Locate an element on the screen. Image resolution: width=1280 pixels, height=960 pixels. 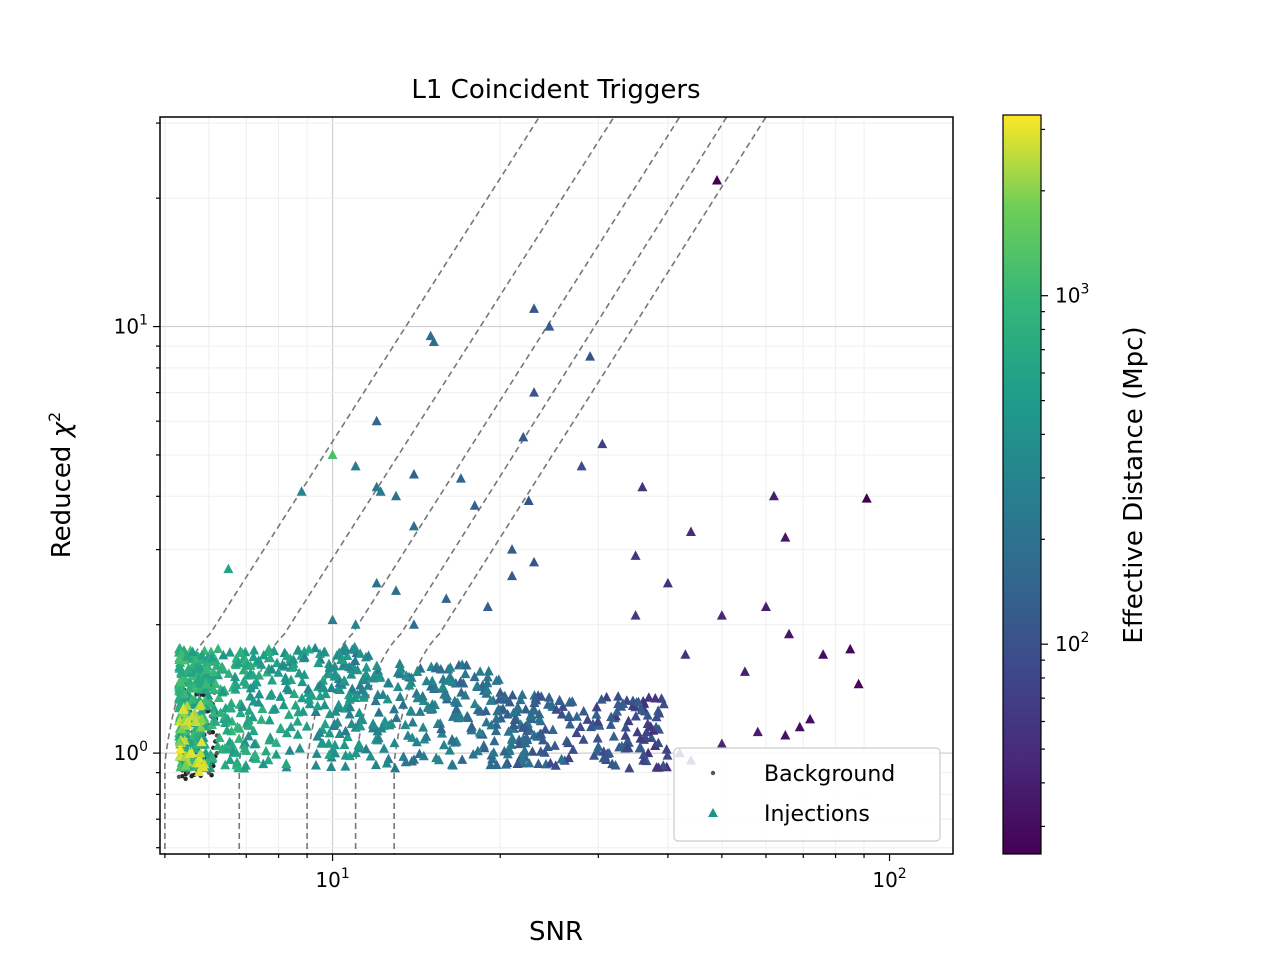
colorbar-label: Effective Distance (Mpc) is located at coordinates (1134, 484).